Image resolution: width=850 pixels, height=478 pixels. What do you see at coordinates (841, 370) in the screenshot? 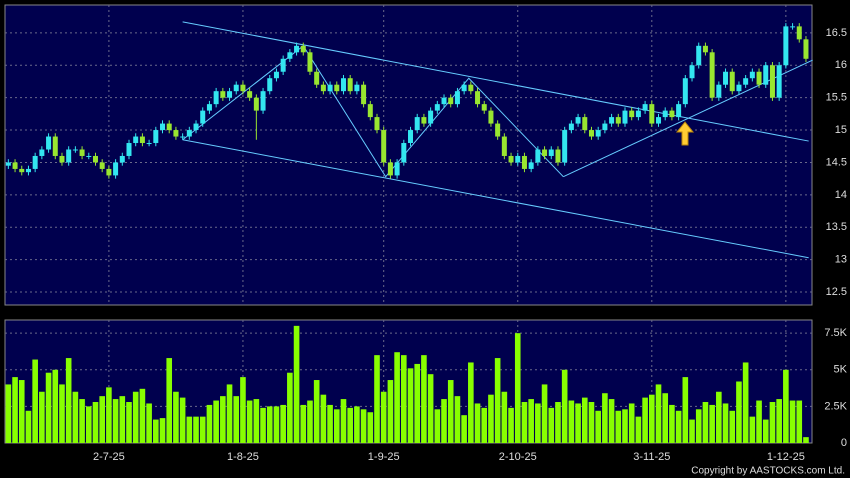
I see `y-tick-label: 5K` at bounding box center [841, 370].